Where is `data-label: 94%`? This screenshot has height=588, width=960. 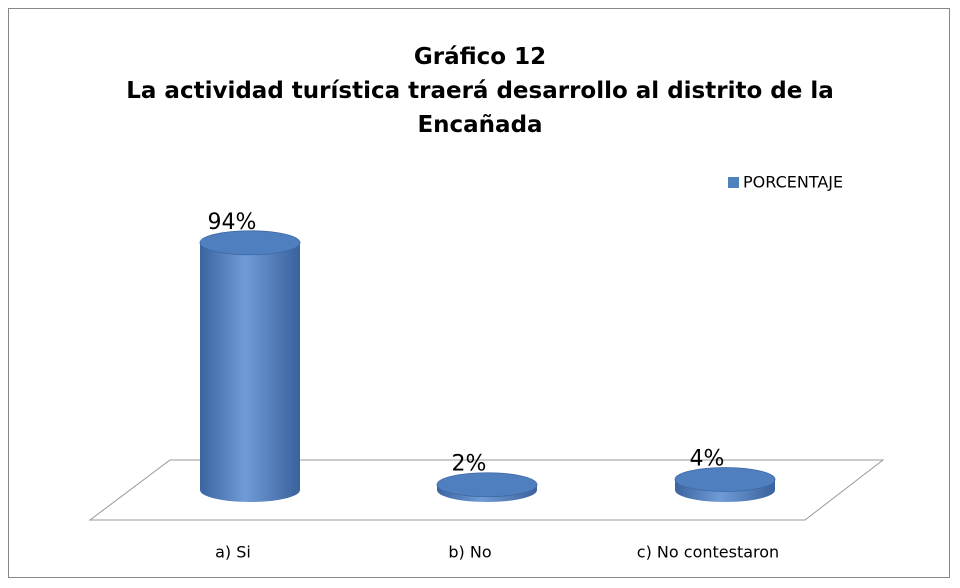
data-label: 94% is located at coordinates (232, 222).